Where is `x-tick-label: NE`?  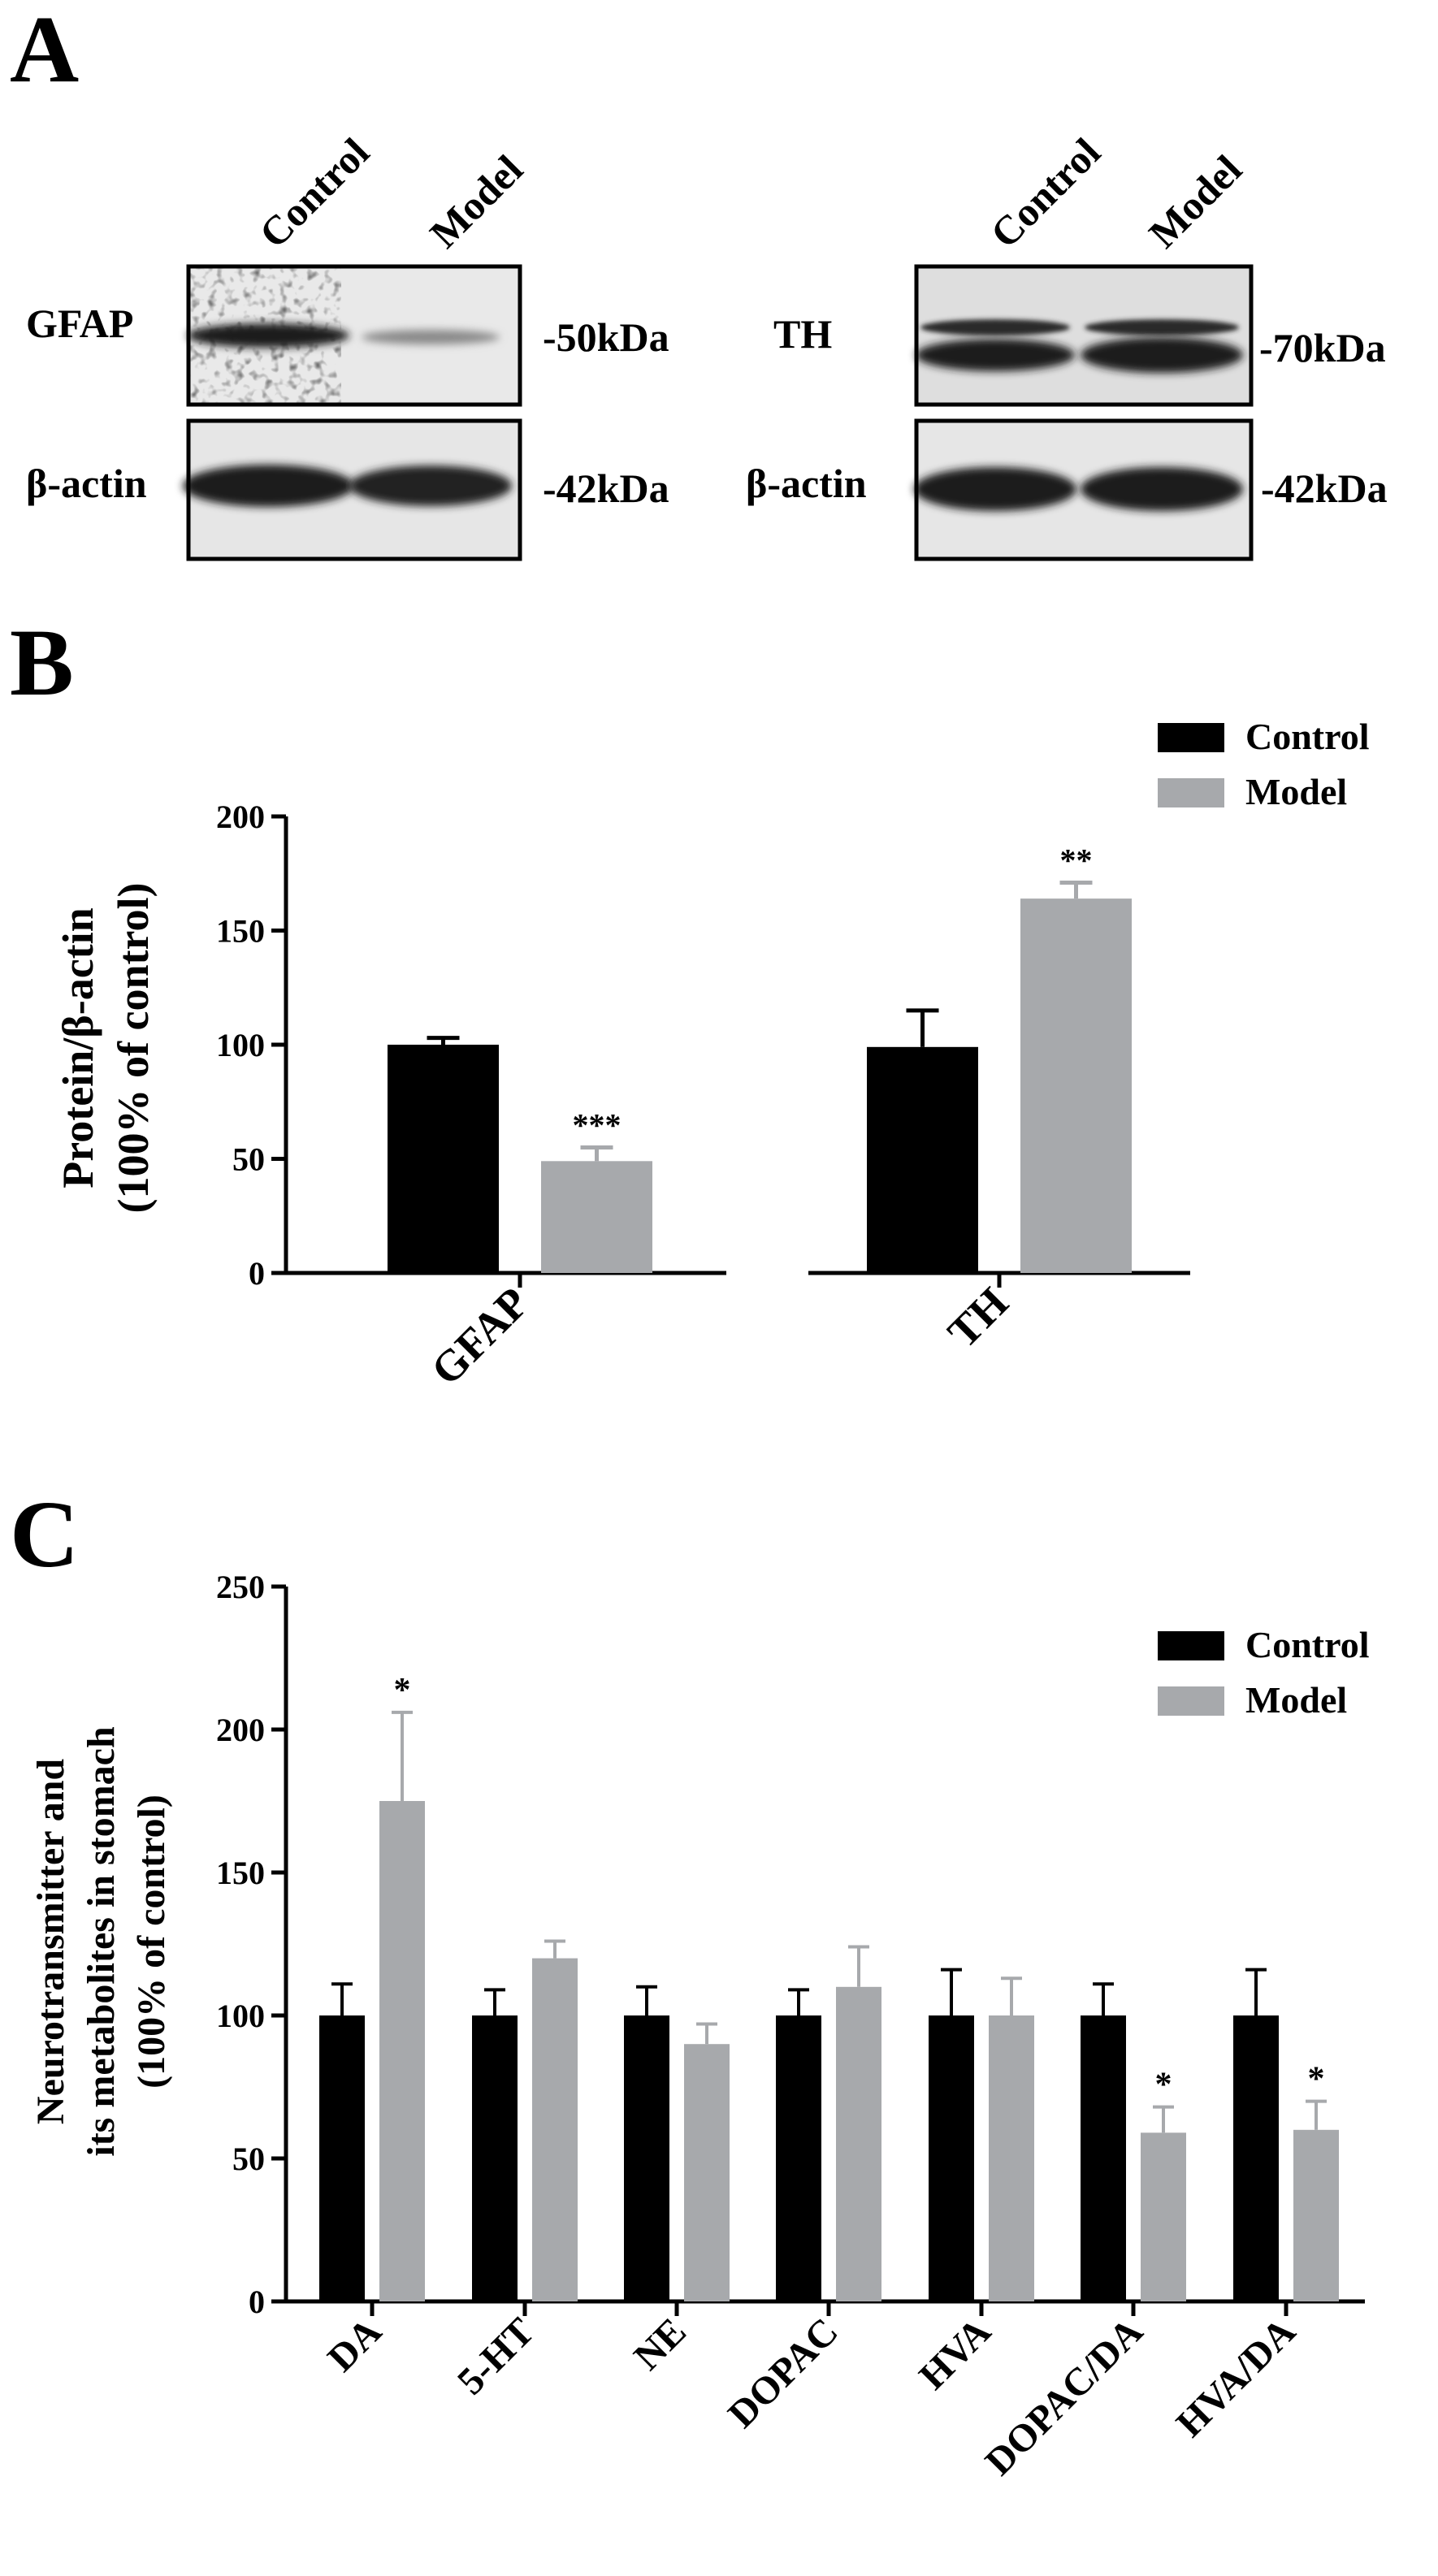 x-tick-label: NE is located at coordinates (660, 2344).